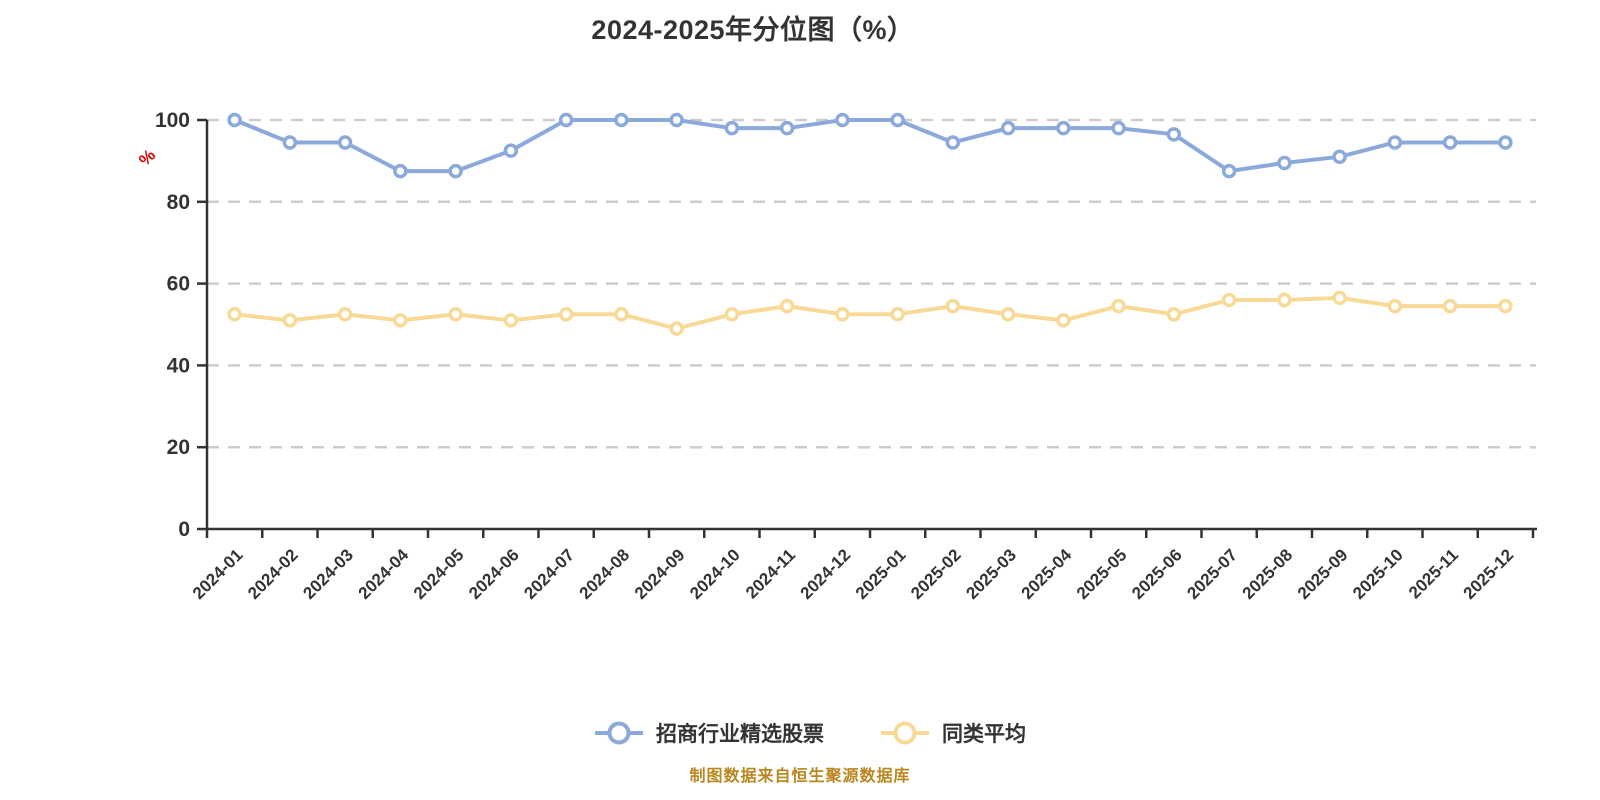  I want to click on x-axis-label-2024-06: 2024-06, so click(494, 574).